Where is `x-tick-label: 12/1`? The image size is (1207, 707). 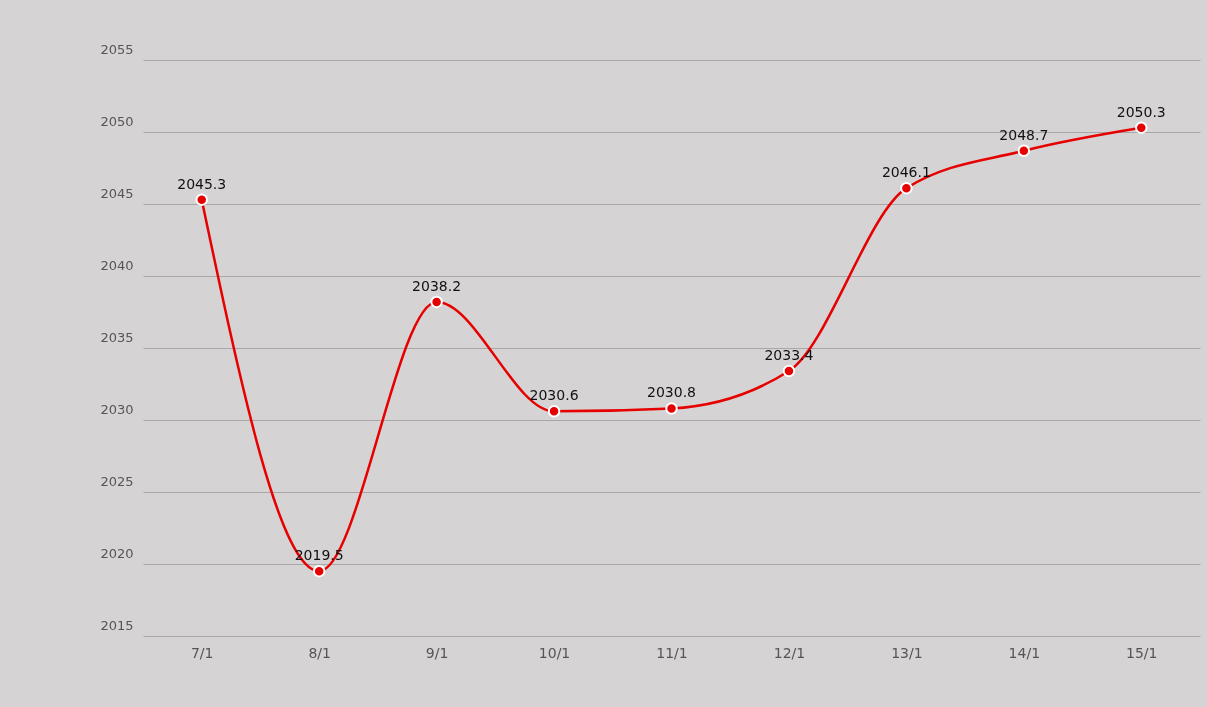 x-tick-label: 12/1 is located at coordinates (789, 652).